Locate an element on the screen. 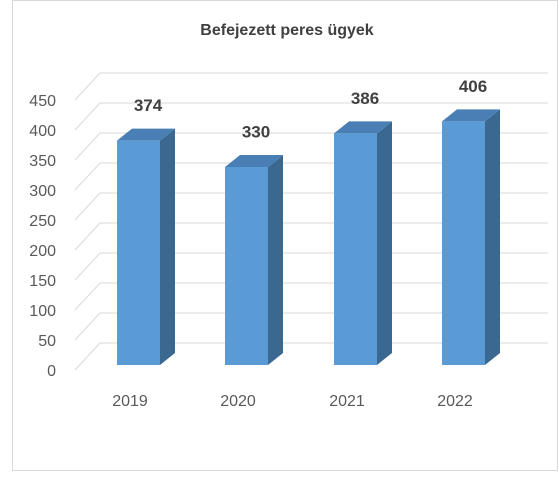 Image resolution: width=559 pixels, height=482 pixels. value-label: 386 is located at coordinates (365, 98).